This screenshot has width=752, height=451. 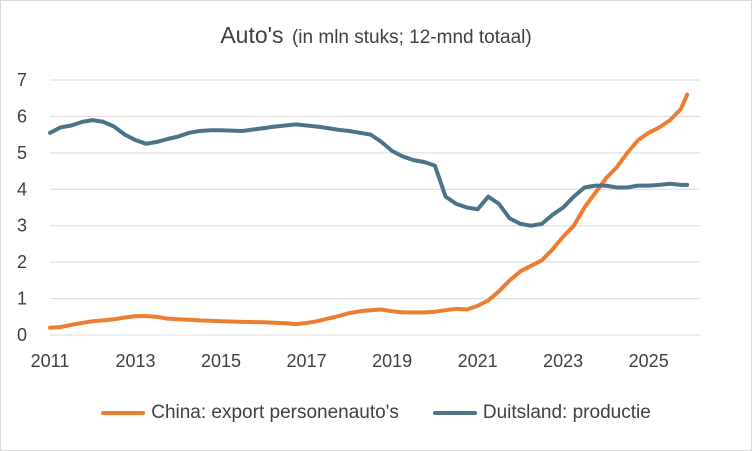 What do you see at coordinates (22, 226) in the screenshot?
I see `y-tick-label-3: 3` at bounding box center [22, 226].